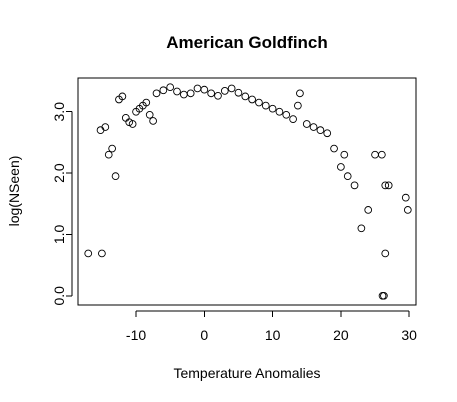 The image size is (457, 402). Describe the element at coordinates (59, 112) in the screenshot. I see `y-tick-label: 3.0` at that location.